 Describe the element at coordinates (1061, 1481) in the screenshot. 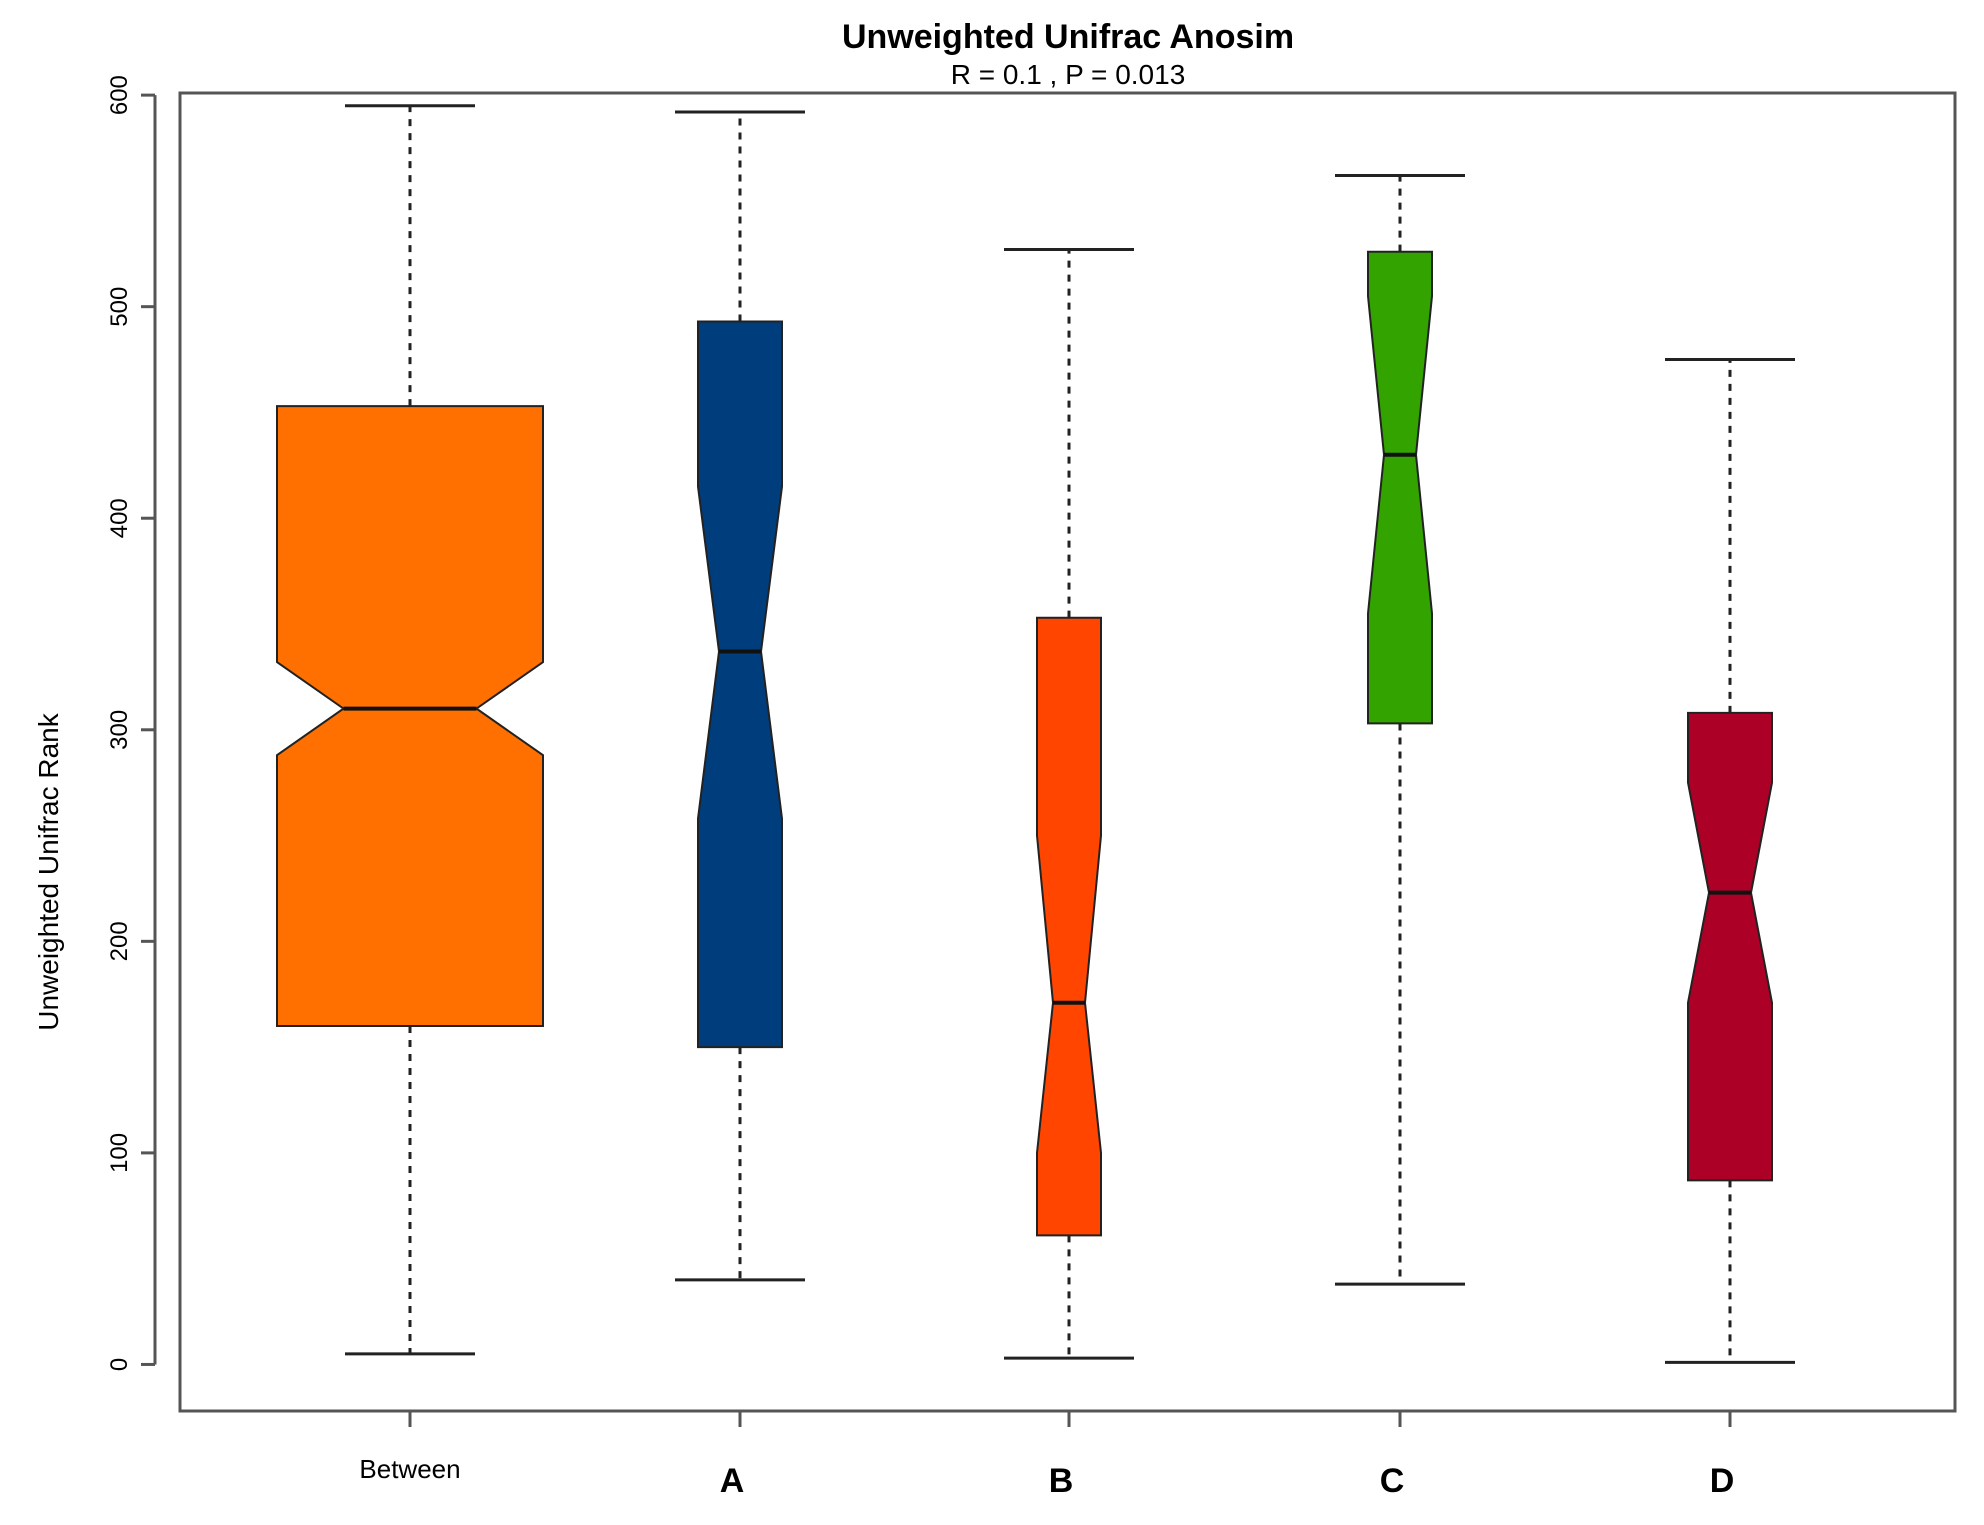

I see `x-category-label: B` at that location.